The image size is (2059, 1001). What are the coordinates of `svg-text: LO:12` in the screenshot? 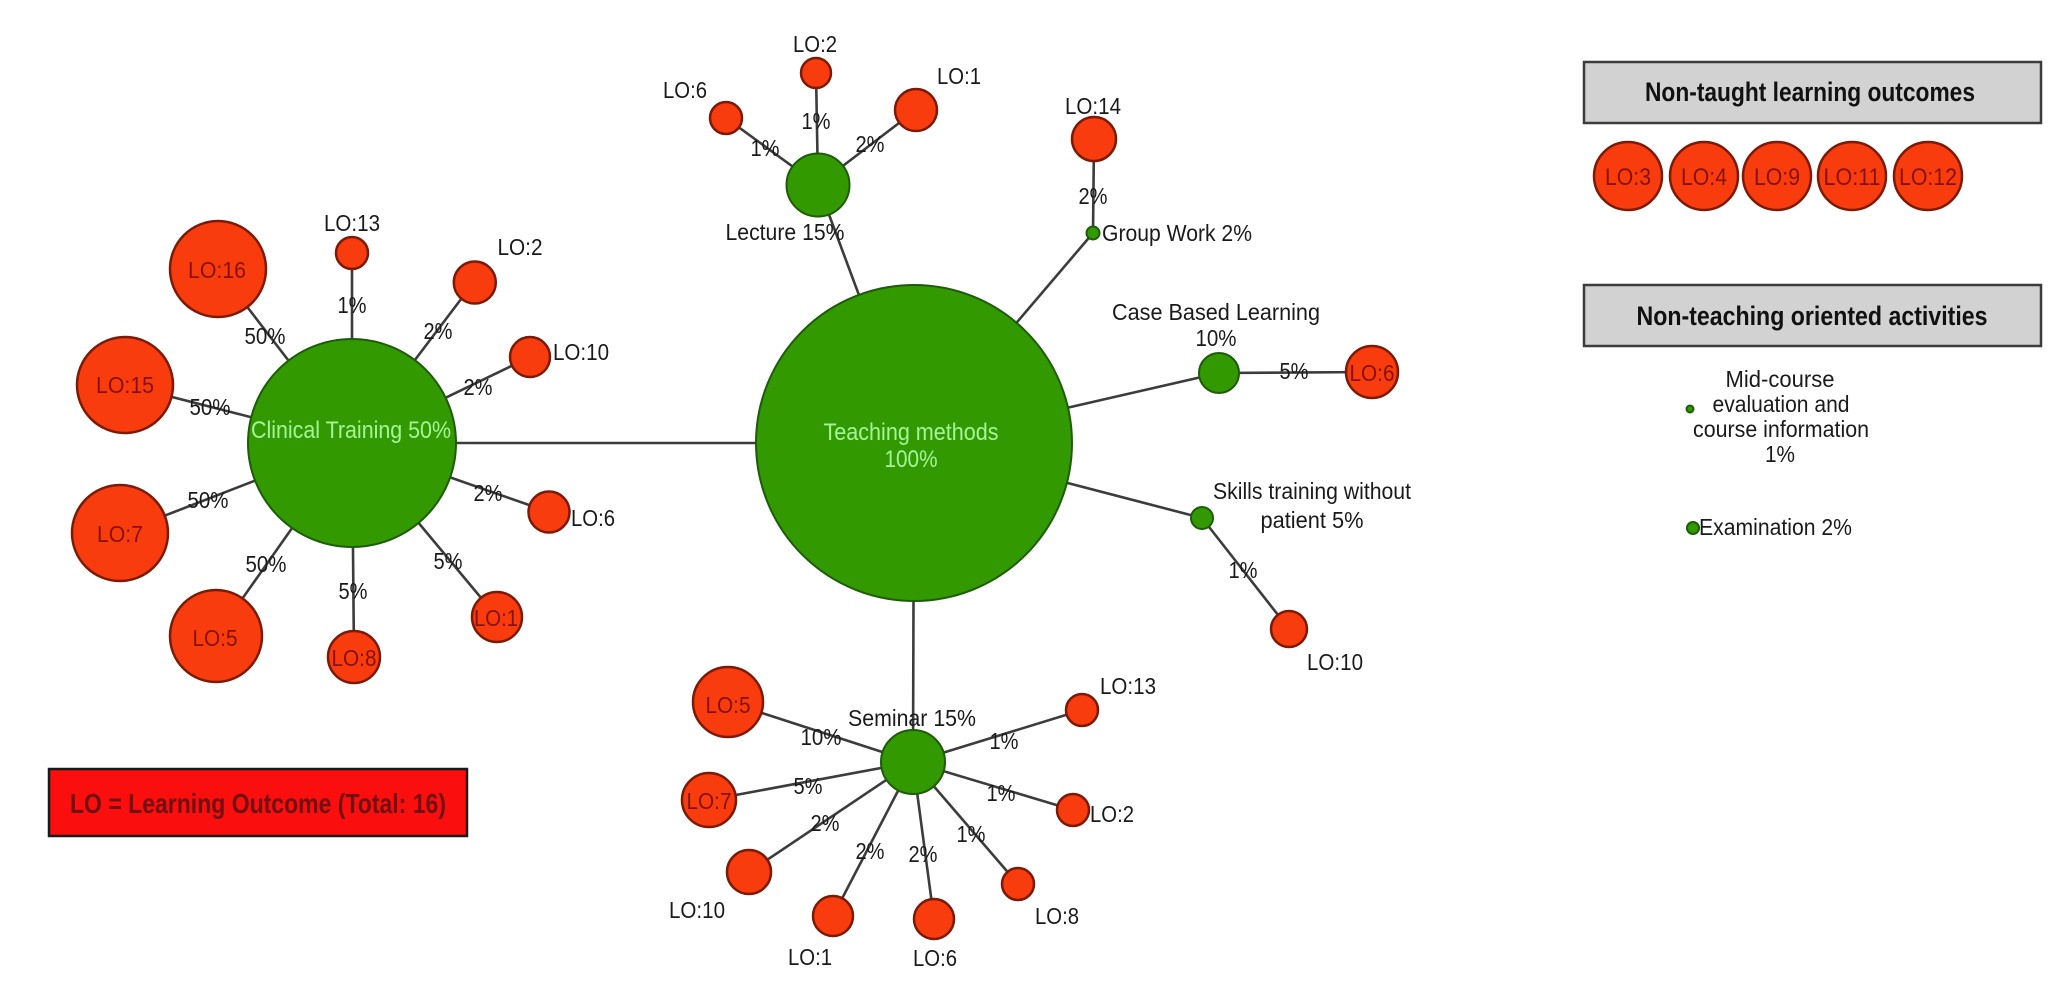 It's located at (1928, 177).